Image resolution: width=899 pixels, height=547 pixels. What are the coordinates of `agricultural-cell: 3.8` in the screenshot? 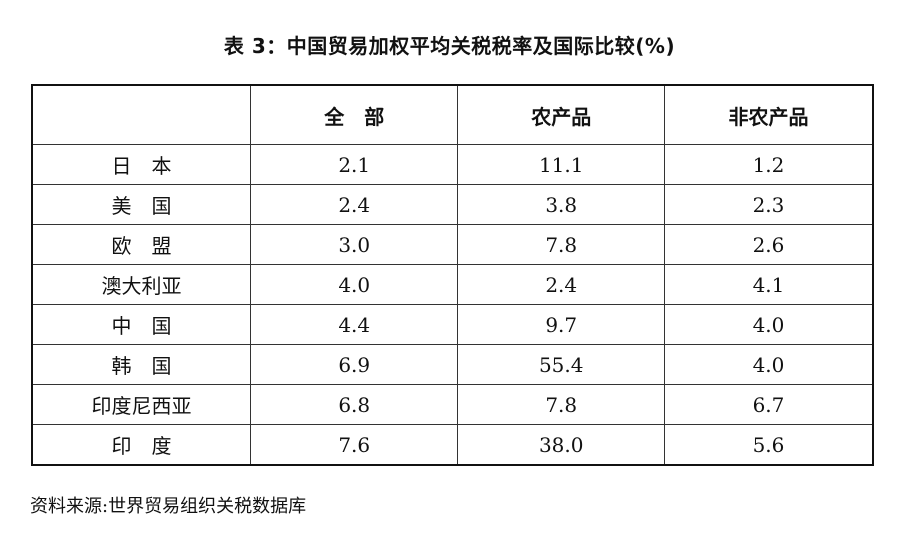 It's located at (561, 204).